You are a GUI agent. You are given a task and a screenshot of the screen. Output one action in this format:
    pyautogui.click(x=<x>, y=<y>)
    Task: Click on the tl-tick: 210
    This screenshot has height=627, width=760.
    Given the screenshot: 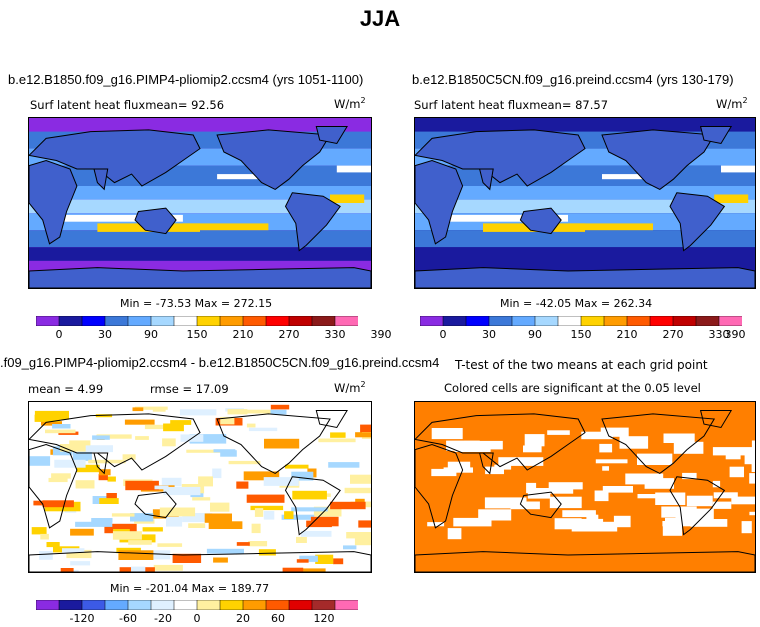 What is the action you would take?
    pyautogui.click(x=243, y=334)
    